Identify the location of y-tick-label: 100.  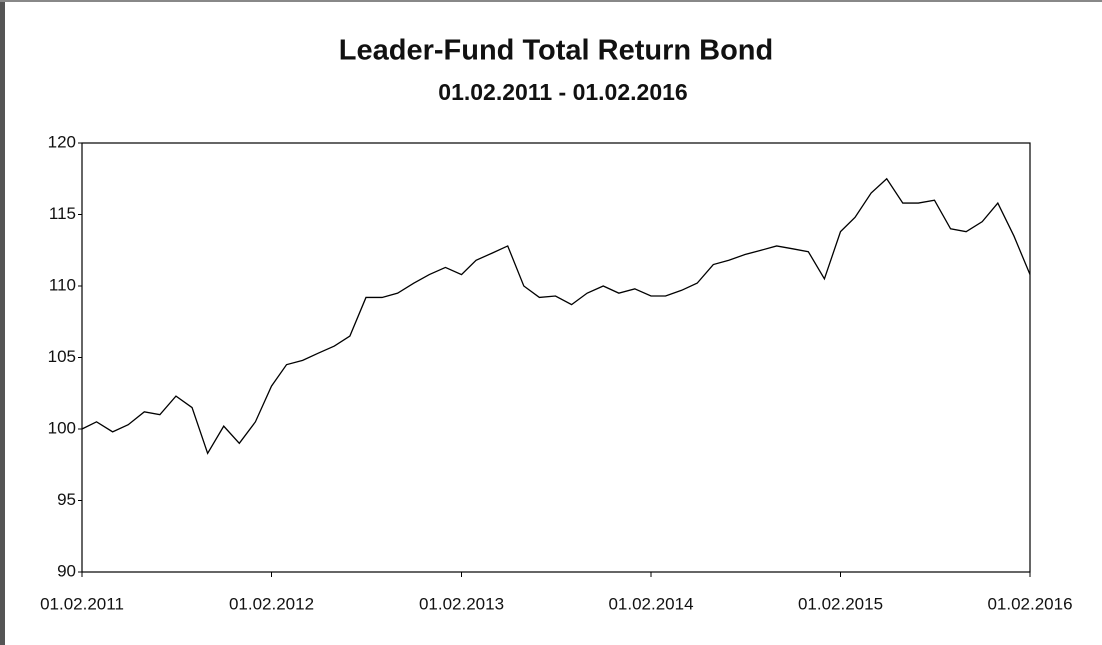
(62, 427).